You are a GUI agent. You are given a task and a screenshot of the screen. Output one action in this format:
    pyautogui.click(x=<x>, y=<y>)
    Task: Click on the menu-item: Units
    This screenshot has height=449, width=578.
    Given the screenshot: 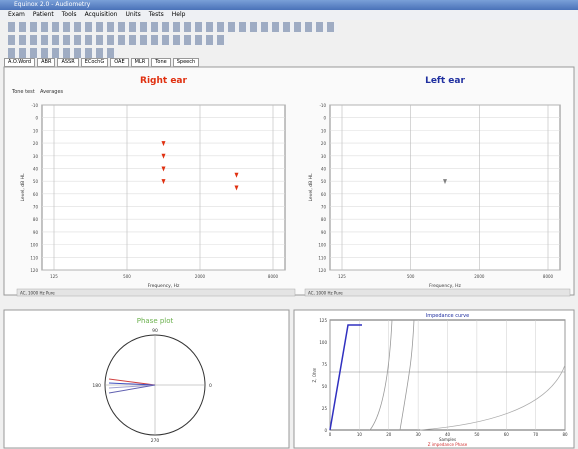 What is the action you would take?
    pyautogui.click(x=133, y=14)
    